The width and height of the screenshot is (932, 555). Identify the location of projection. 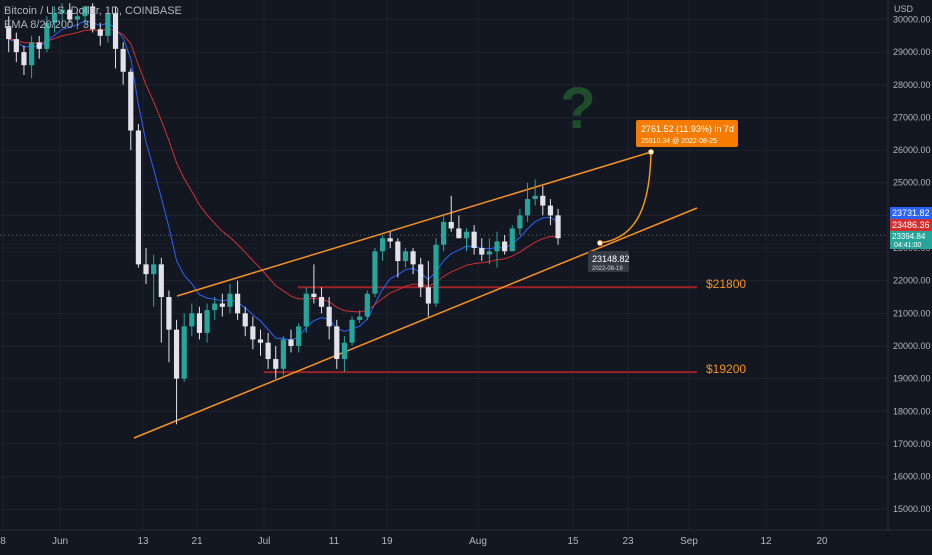
(625, 197).